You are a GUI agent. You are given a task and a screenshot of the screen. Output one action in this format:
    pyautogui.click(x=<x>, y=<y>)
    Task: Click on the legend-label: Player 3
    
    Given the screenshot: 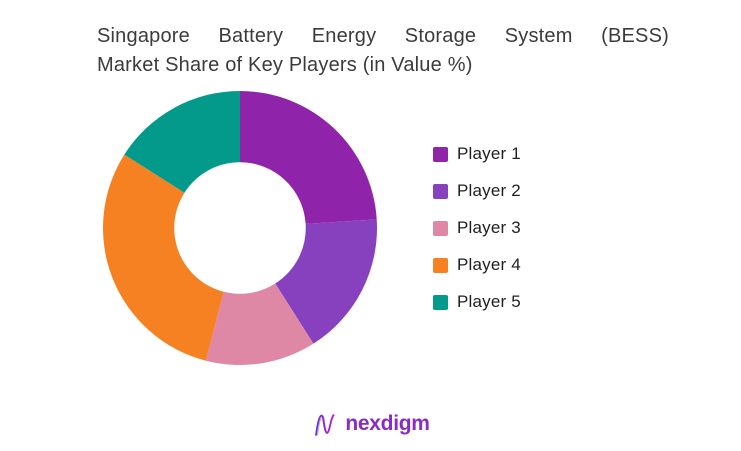 What is the action you would take?
    pyautogui.click(x=489, y=227)
    